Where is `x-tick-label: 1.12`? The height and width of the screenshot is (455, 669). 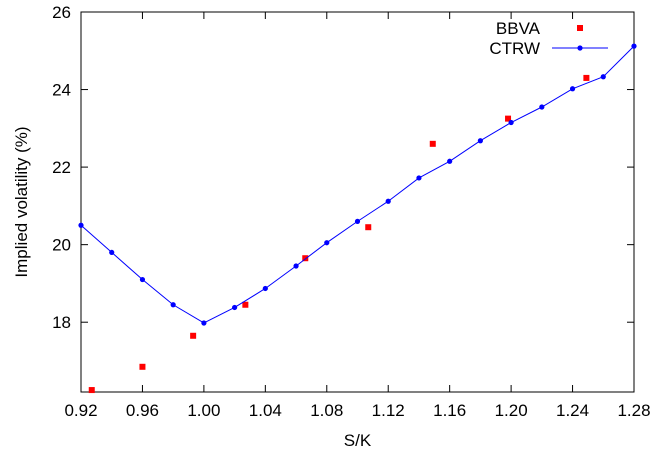
x-tick-label: 1.12 is located at coordinates (388, 410).